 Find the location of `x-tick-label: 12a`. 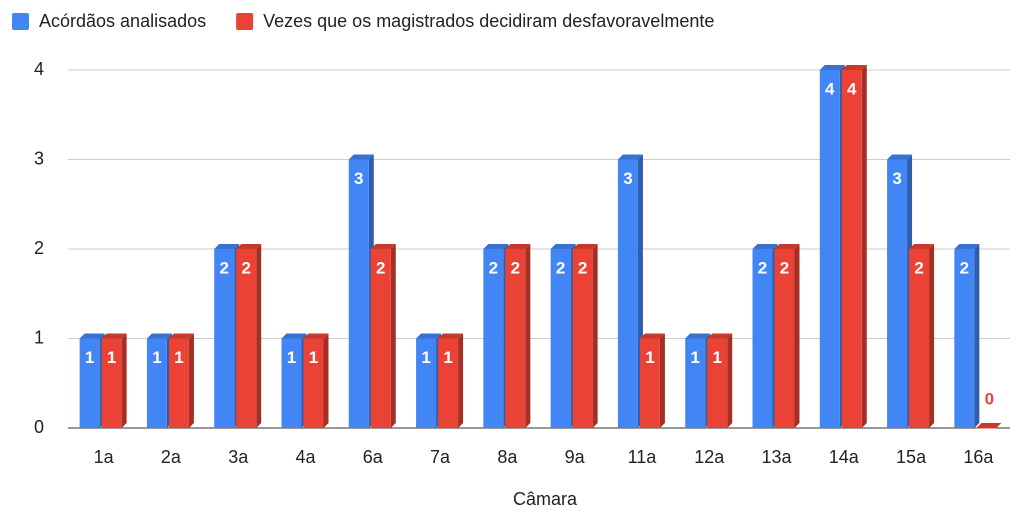

x-tick-label: 12a is located at coordinates (709, 457).